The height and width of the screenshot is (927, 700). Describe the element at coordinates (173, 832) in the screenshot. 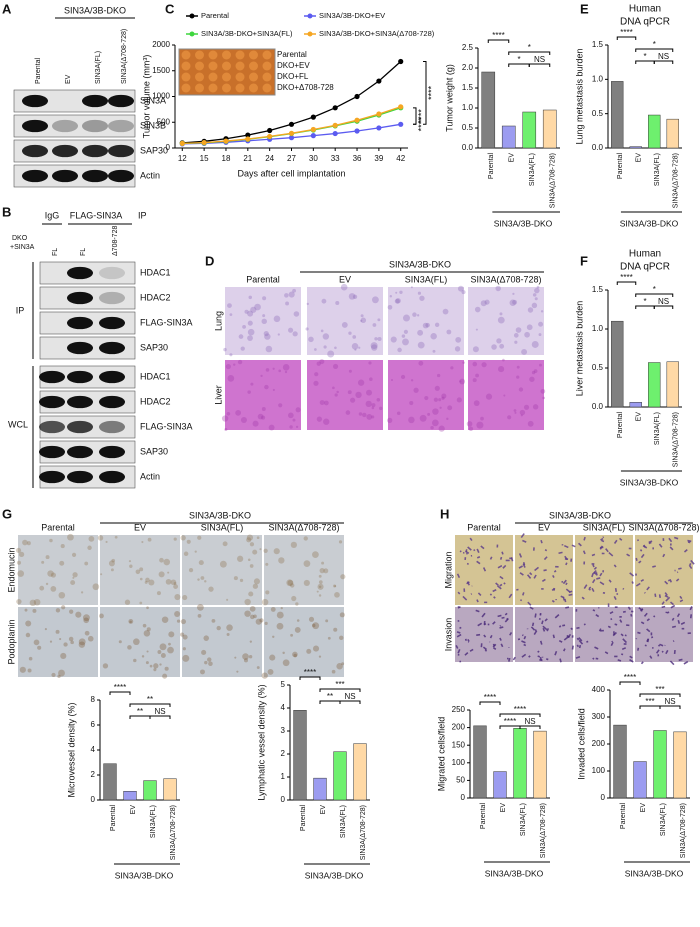

I see `x-tick-label: SIN3A(Δ708-728)` at that location.